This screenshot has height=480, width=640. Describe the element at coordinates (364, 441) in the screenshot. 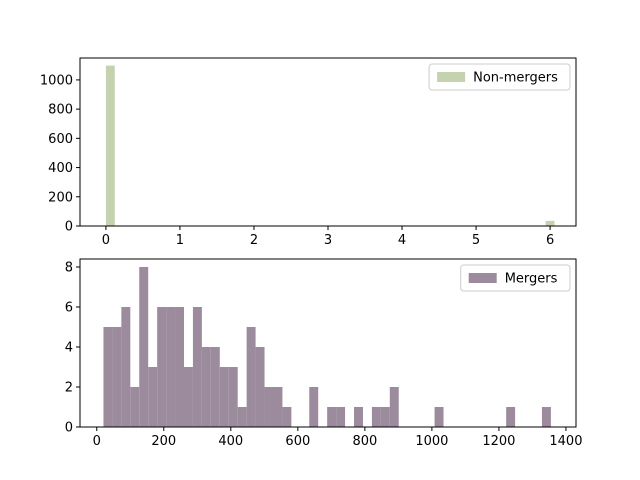

I see `bottom-x-tick-label-4: 800` at that location.